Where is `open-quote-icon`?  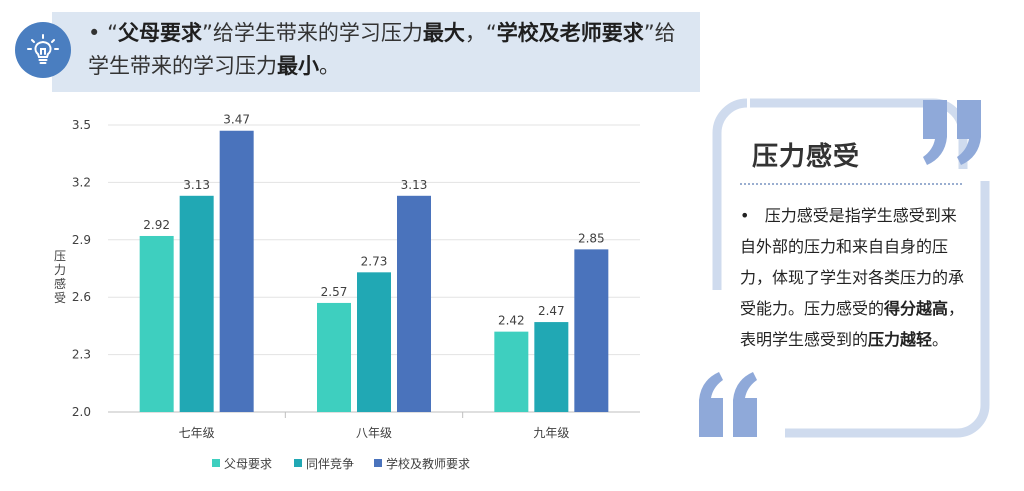
open-quote-icon is located at coordinates (728, 404).